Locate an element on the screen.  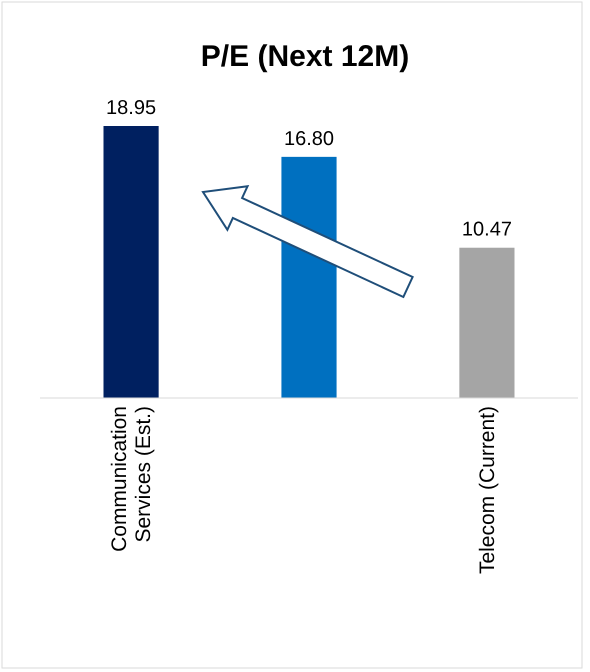
data-label: 10.47 is located at coordinates (487, 229).